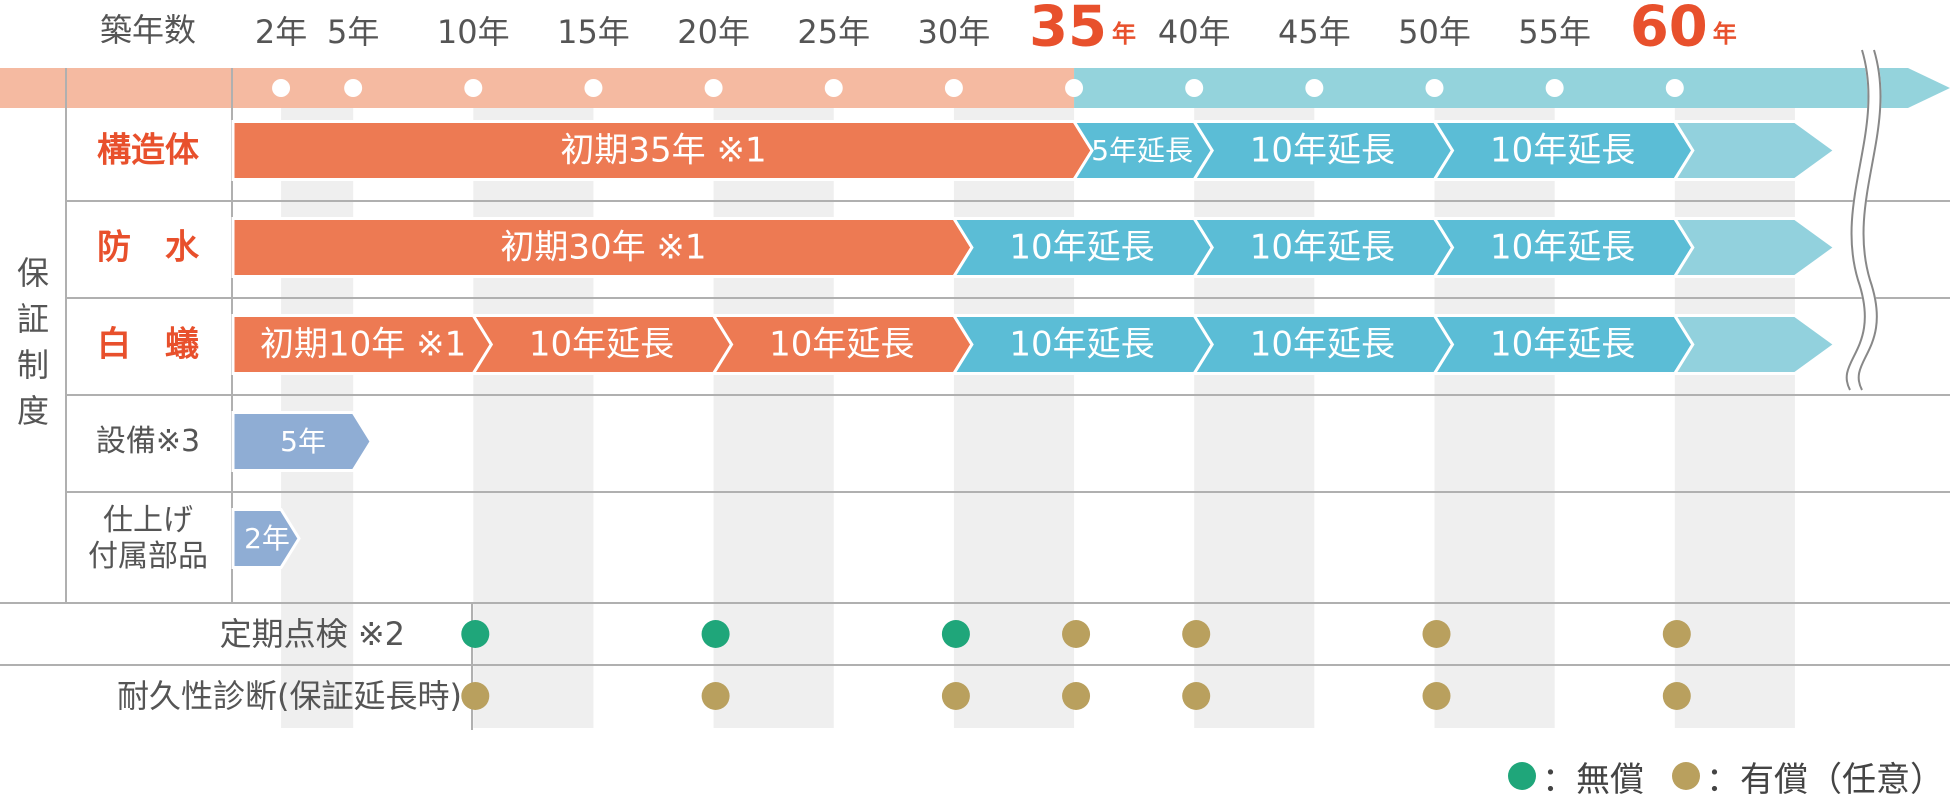  Describe the element at coordinates (1194, 32) in the screenshot. I see `tick-label: 40年` at that location.